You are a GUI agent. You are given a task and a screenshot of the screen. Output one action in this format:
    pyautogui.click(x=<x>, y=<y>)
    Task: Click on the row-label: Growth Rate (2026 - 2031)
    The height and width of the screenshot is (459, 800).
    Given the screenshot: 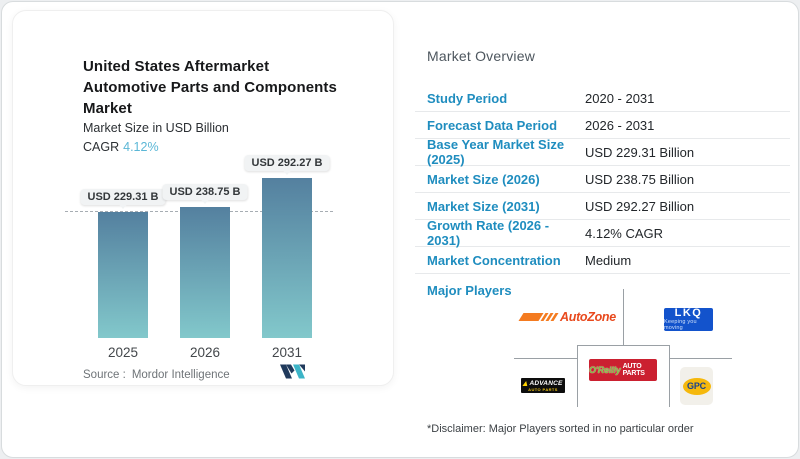 What is the action you would take?
    pyautogui.click(x=488, y=233)
    